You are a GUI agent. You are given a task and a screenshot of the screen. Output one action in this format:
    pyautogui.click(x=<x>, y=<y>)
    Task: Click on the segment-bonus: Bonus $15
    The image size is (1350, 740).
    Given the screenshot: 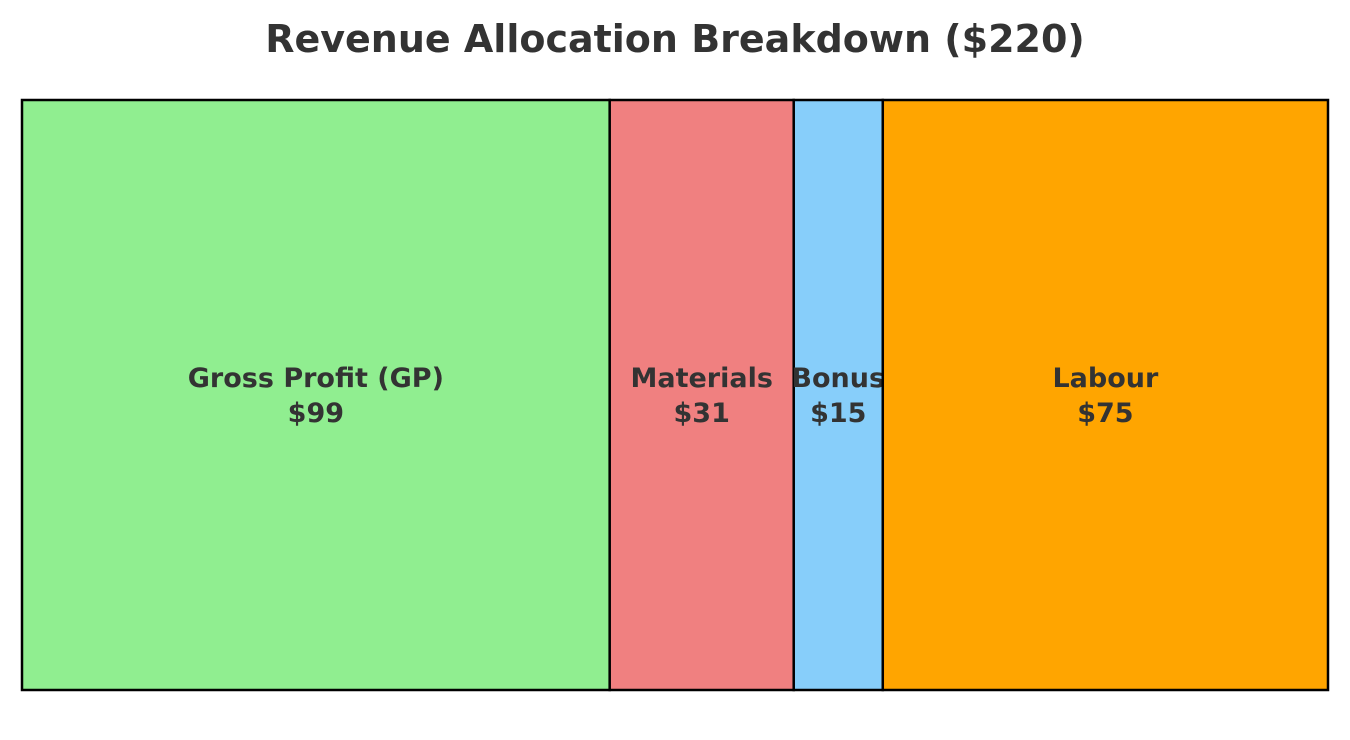 What is the action you would take?
    pyautogui.click(x=838, y=395)
    